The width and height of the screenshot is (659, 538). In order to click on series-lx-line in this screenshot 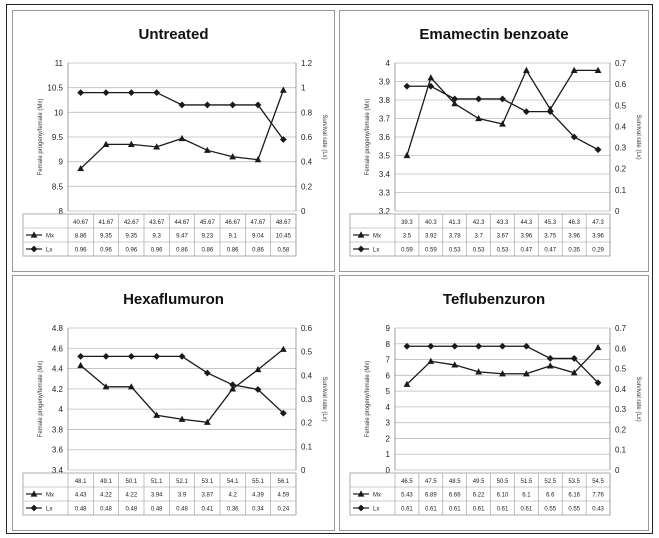, I will do `click(182, 115)`.